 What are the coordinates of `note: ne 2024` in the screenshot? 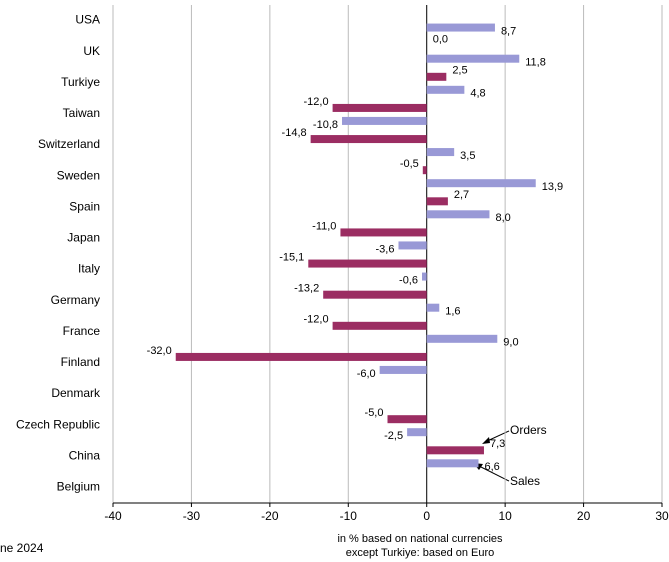 It's located at (22, 548).